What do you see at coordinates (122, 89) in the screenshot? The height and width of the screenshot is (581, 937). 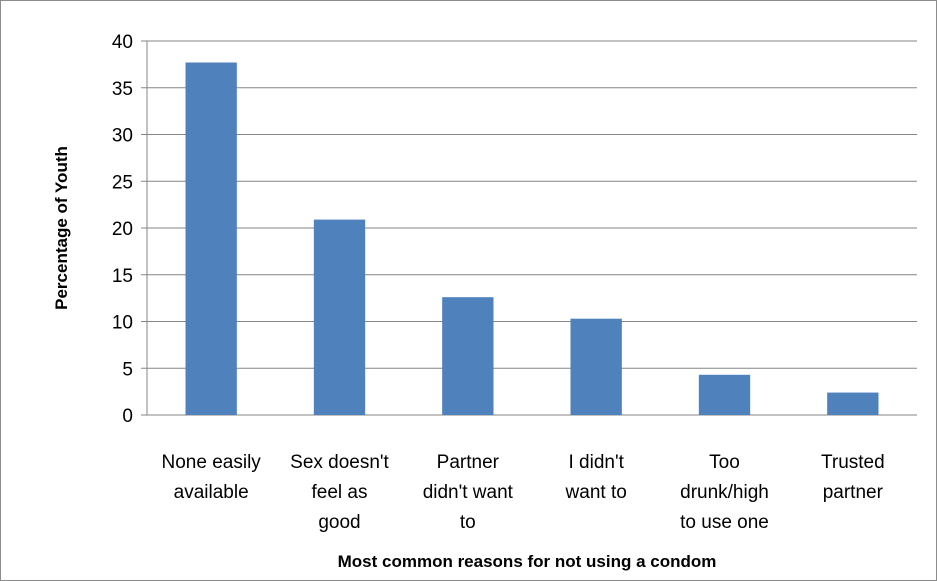 I see `y-tick-label: 35` at bounding box center [122, 89].